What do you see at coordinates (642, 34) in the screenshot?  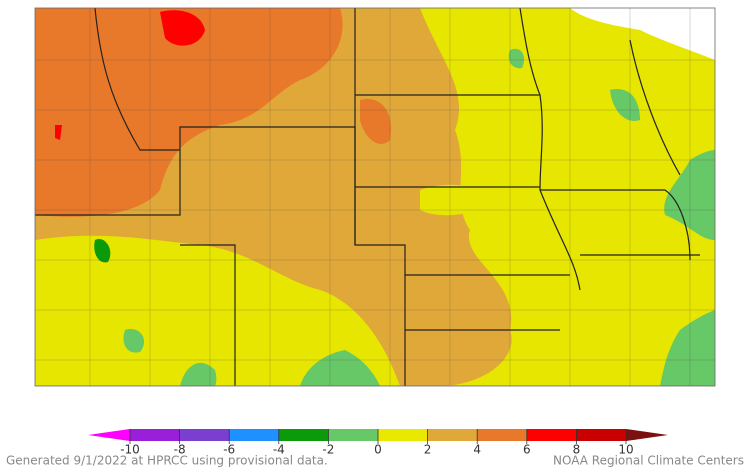 I see `lake` at bounding box center [642, 34].